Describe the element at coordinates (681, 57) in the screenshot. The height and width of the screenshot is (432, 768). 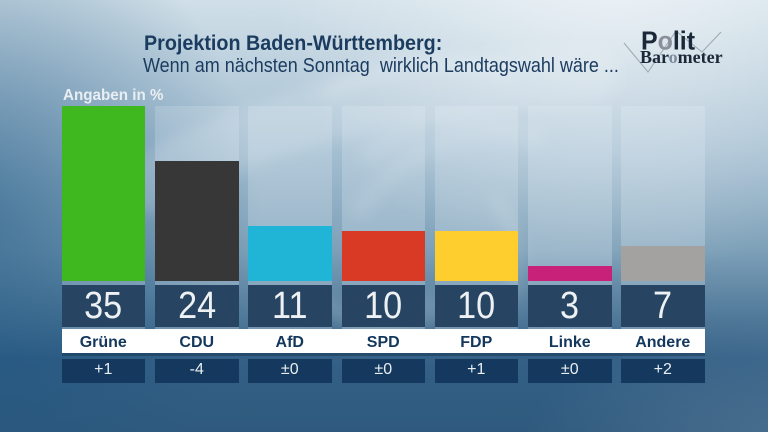
I see `svg-text: Barometer` at that location.